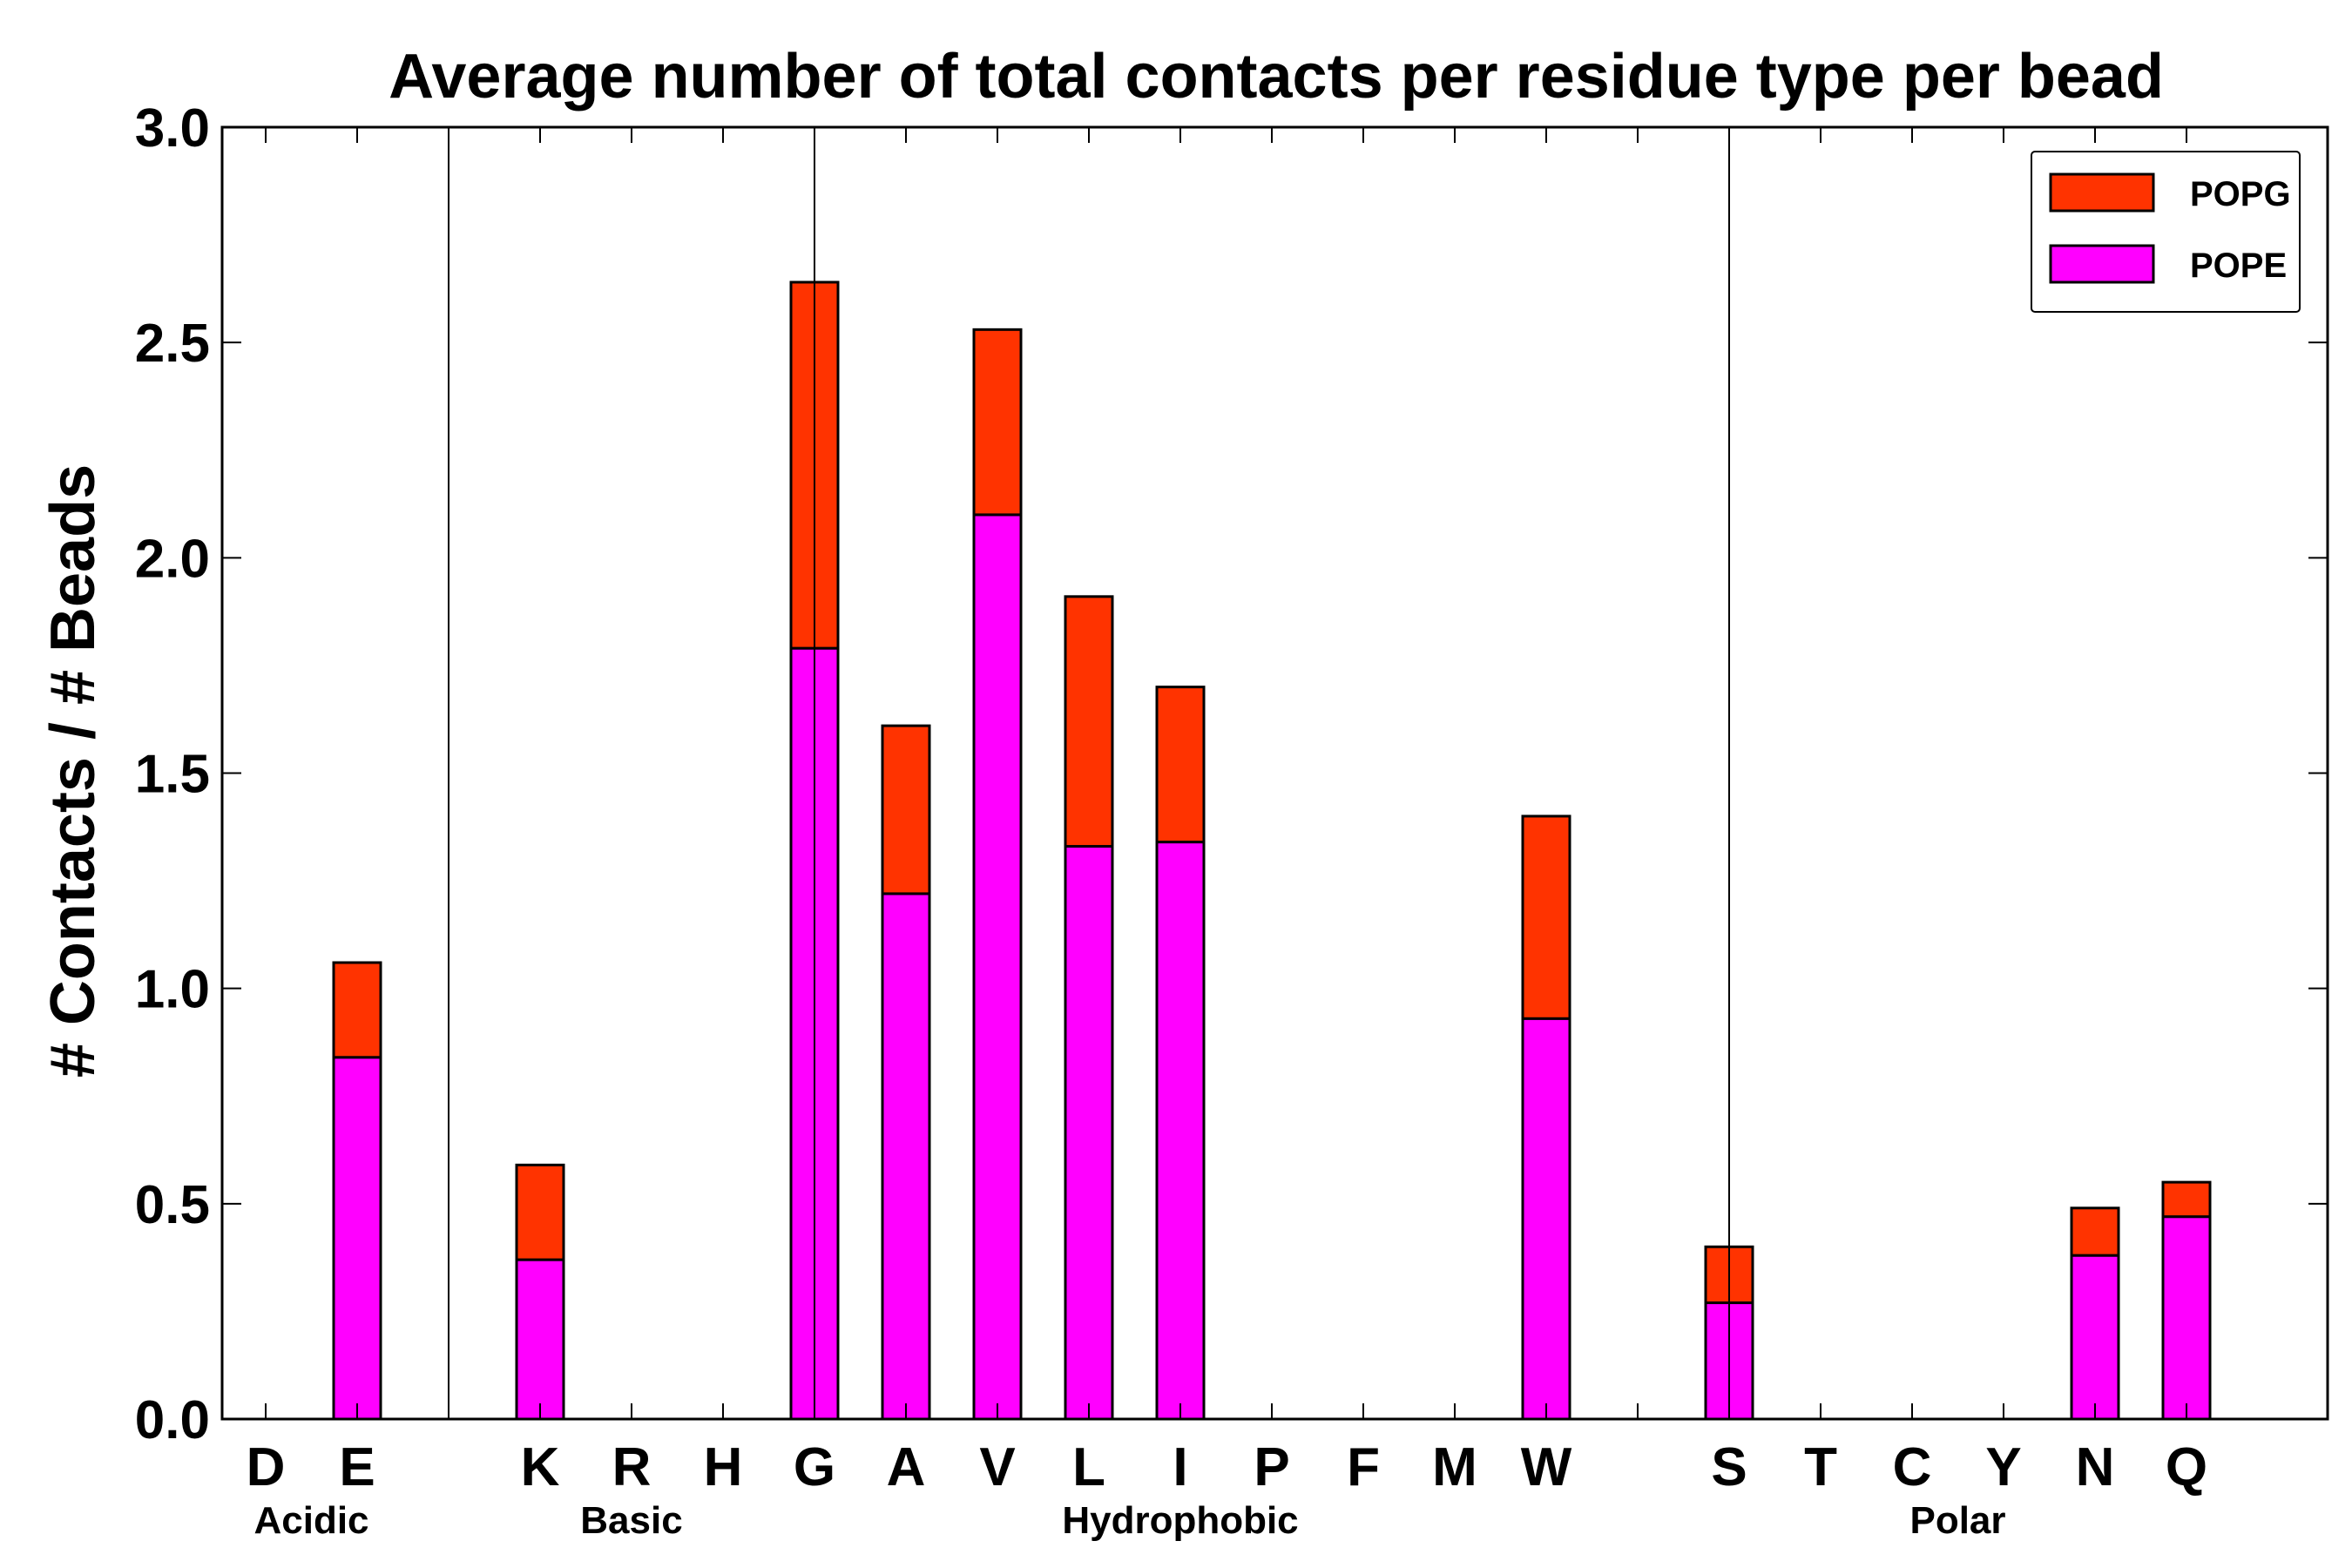  Describe the element at coordinates (2095, 1467) in the screenshot. I see `x-tick-label-N: N` at that location.